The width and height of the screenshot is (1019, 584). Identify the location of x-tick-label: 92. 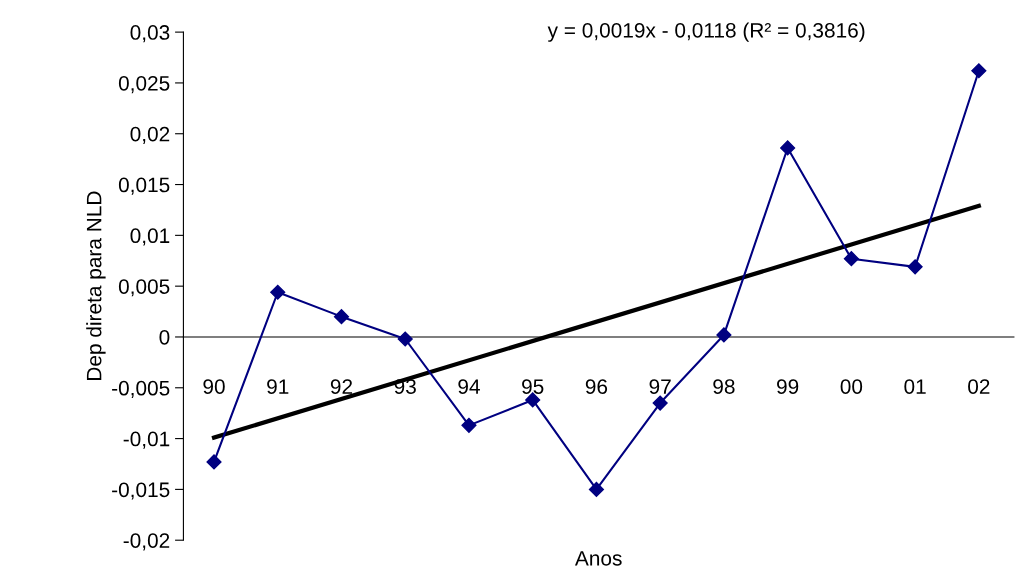
(341, 386).